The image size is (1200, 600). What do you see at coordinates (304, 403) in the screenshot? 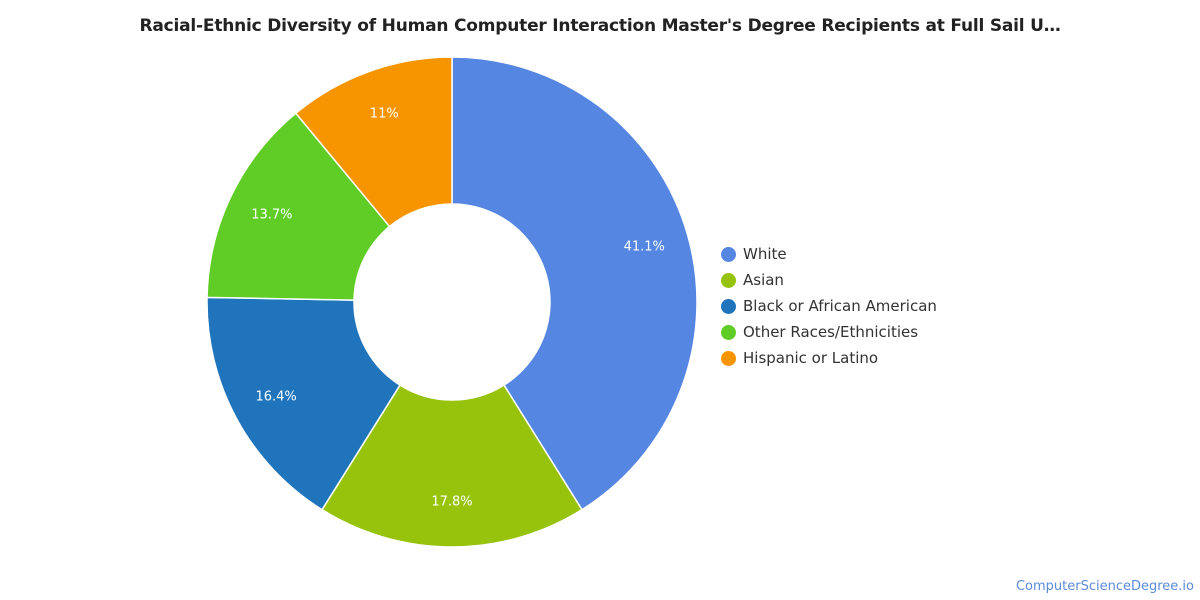
I see `donut-slice-black-or-african-american` at bounding box center [304, 403].